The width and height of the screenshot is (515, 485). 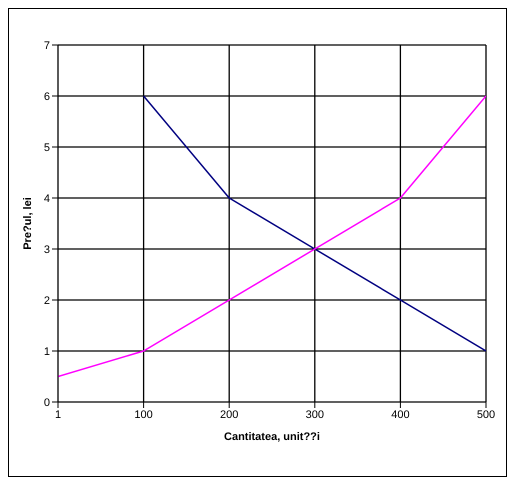 I want to click on y-tick-label: 6, so click(x=47, y=96).